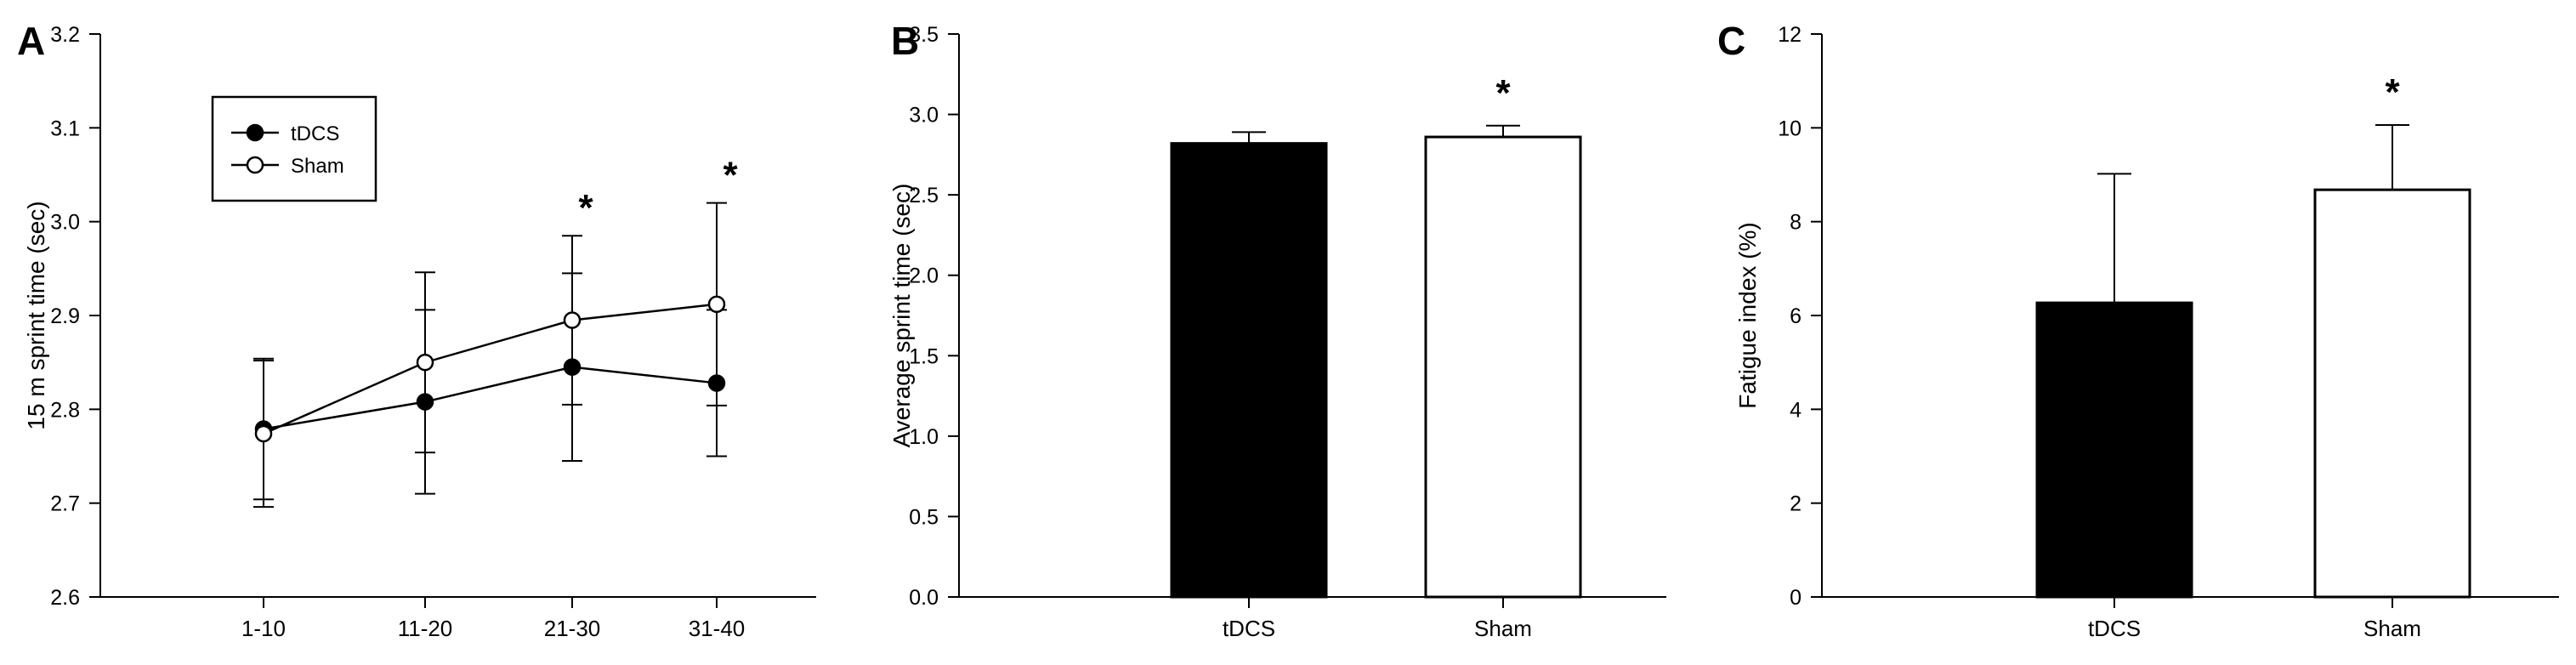 This screenshot has width=2576, height=665. Describe the element at coordinates (294, 148) in the screenshot. I see `legend-box` at that location.